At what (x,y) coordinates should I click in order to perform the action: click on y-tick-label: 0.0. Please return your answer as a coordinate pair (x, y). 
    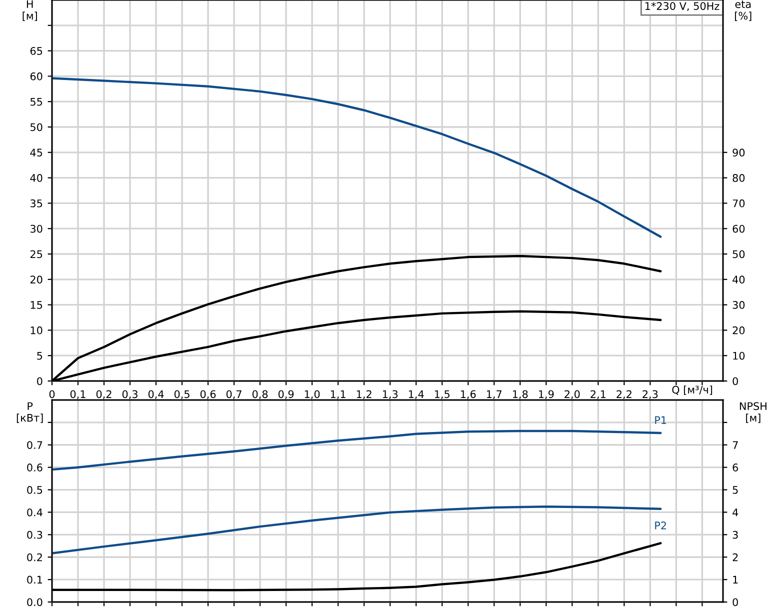
    Looking at the image, I should click on (34, 602).